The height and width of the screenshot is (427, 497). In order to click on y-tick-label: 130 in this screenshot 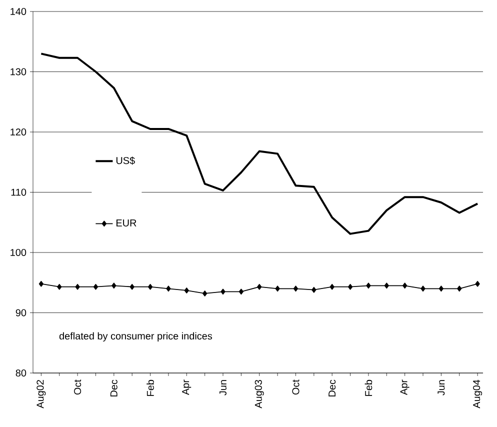, I will do `click(18, 72)`.